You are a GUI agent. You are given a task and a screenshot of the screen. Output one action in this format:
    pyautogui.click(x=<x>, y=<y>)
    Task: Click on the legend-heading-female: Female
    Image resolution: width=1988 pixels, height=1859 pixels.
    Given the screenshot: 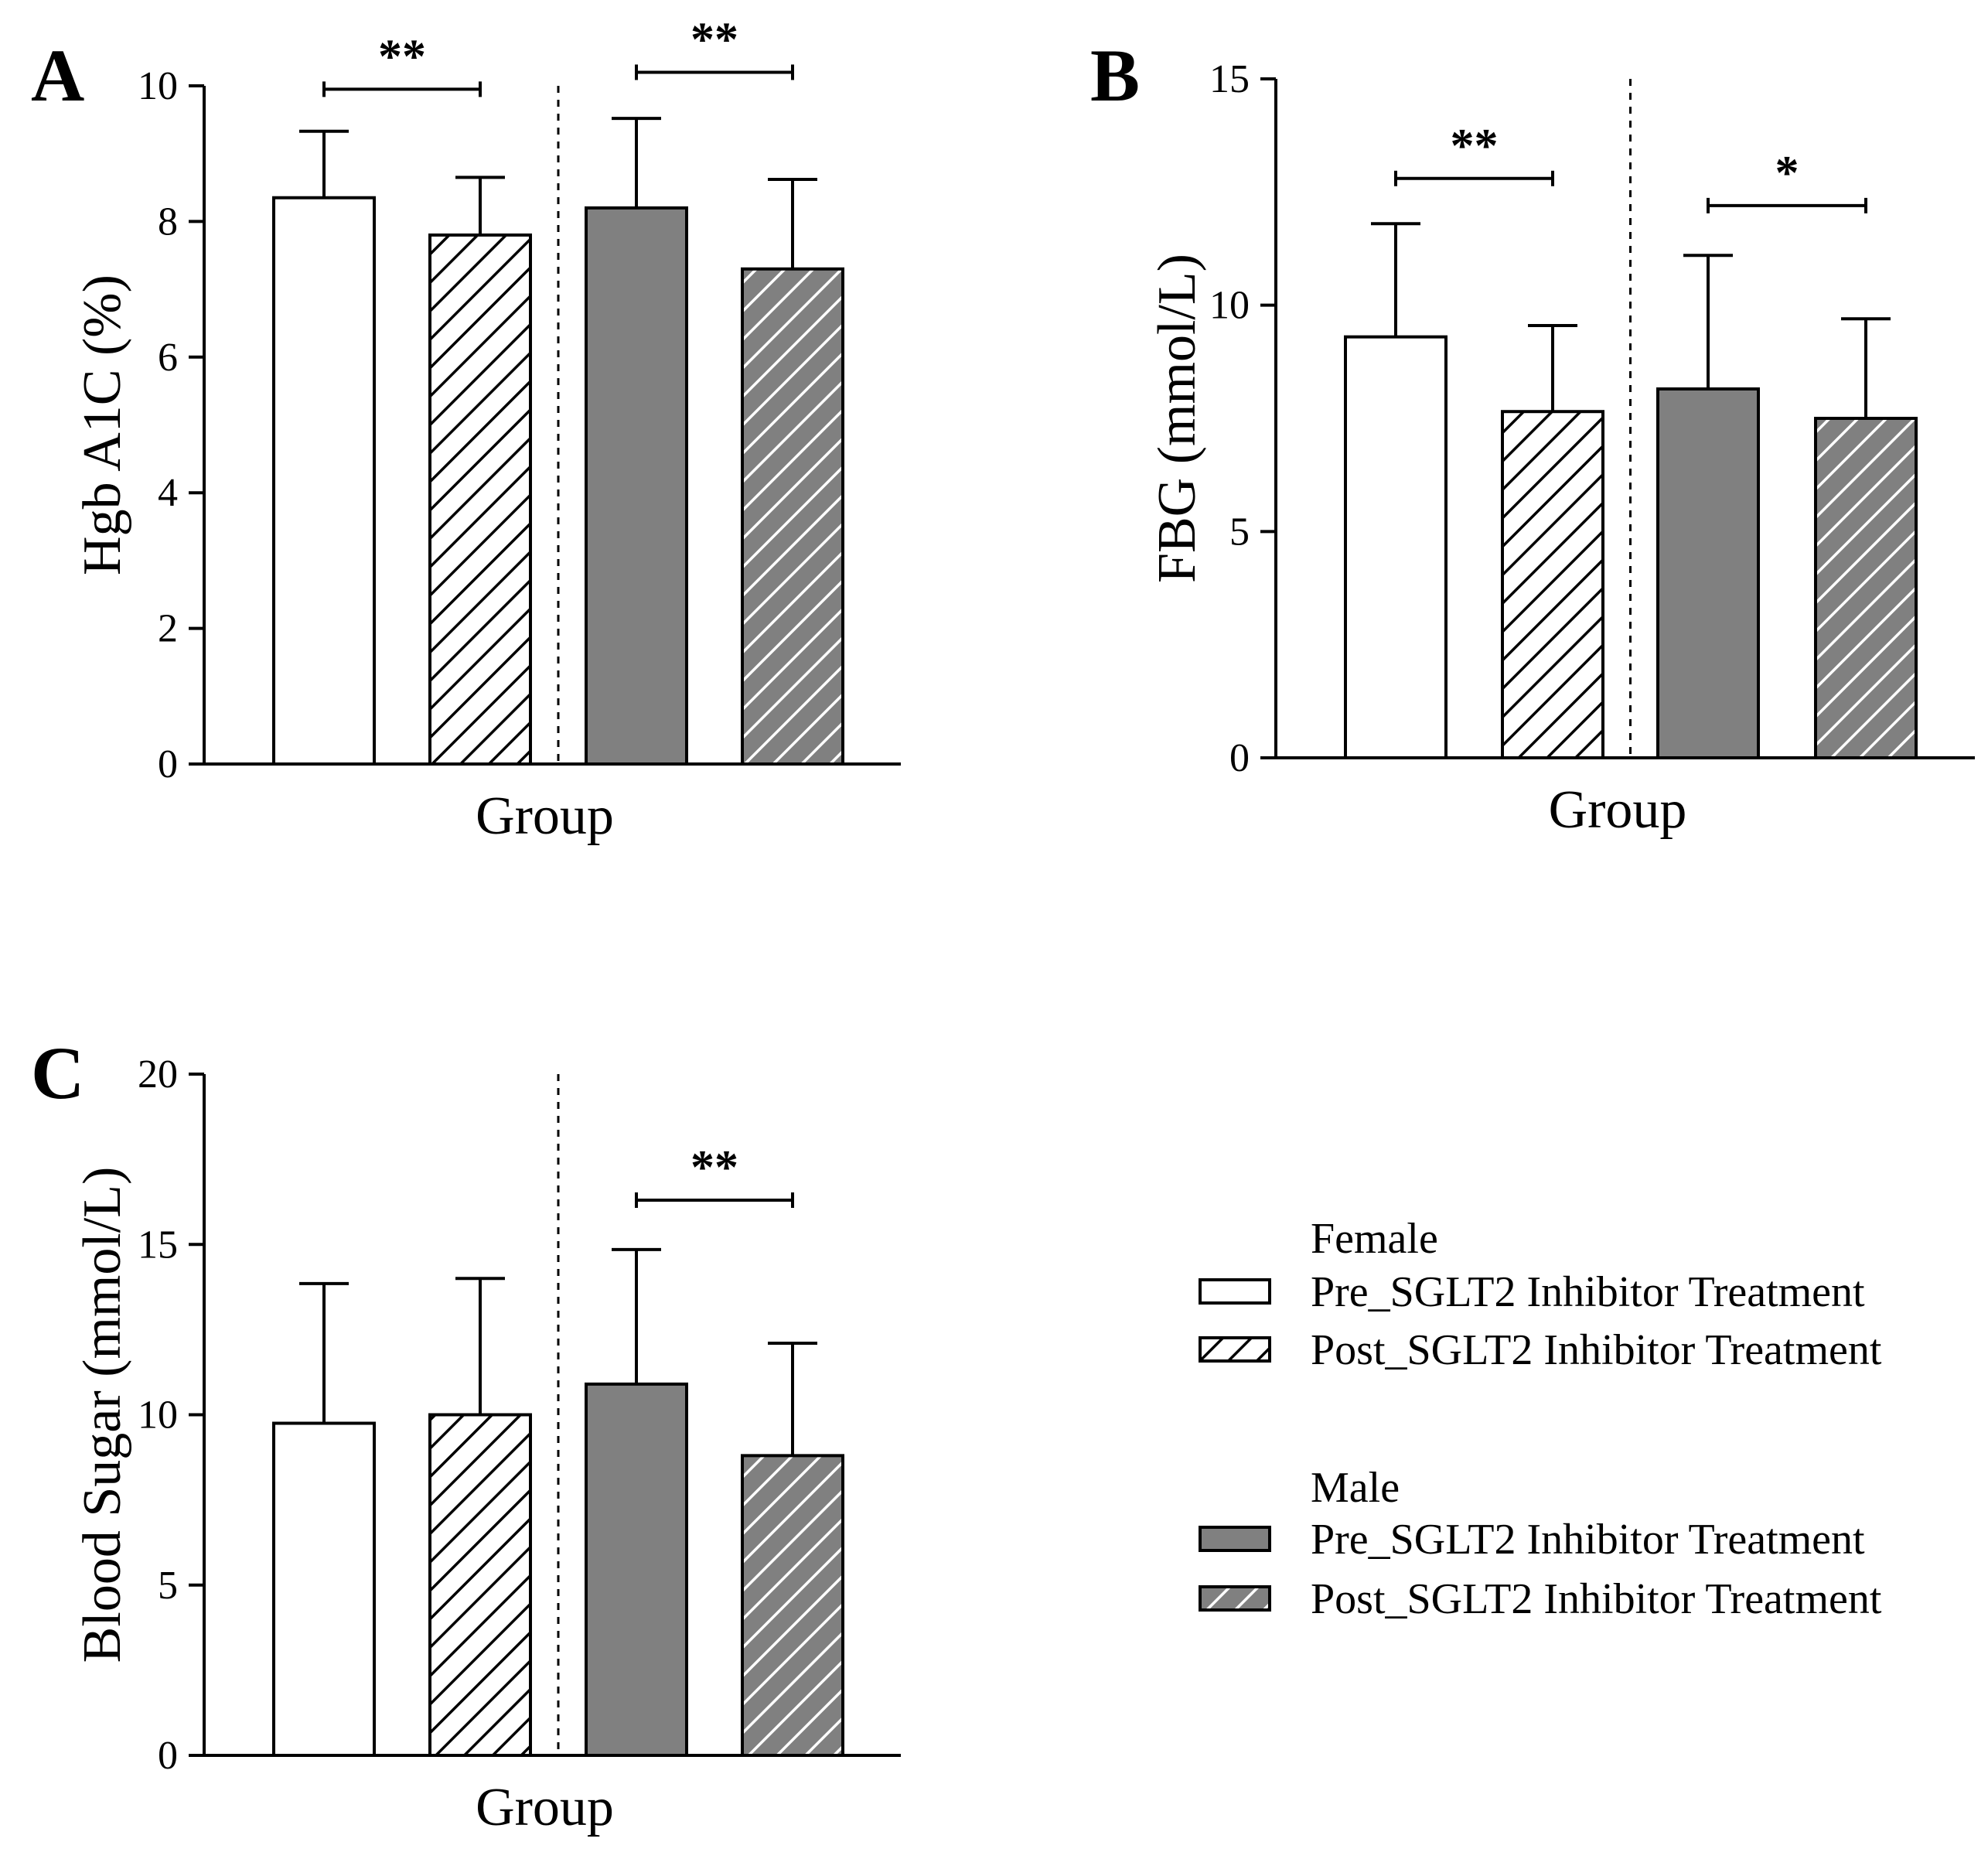 What is the action you would take?
    pyautogui.click(x=1374, y=1239)
    